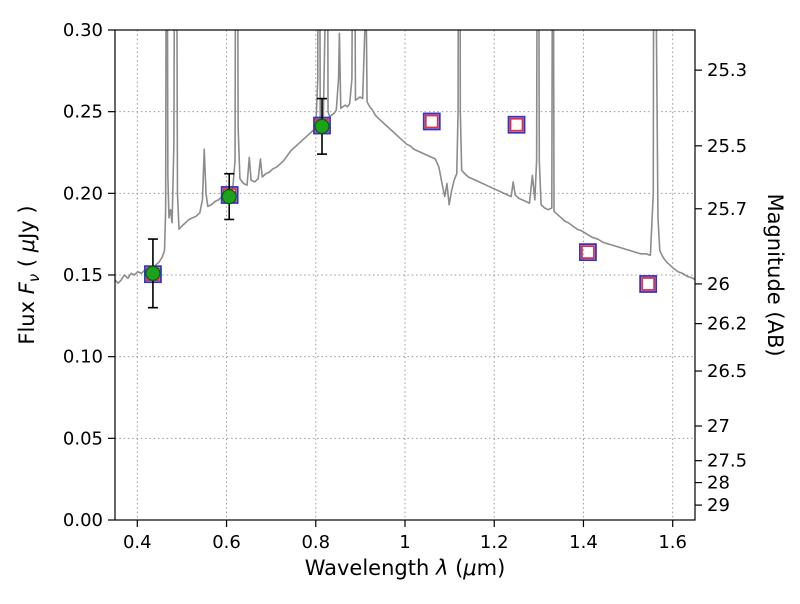 The image size is (800, 604). What do you see at coordinates (672, 542) in the screenshot?
I see `x-tick-label: 1.6` at bounding box center [672, 542].